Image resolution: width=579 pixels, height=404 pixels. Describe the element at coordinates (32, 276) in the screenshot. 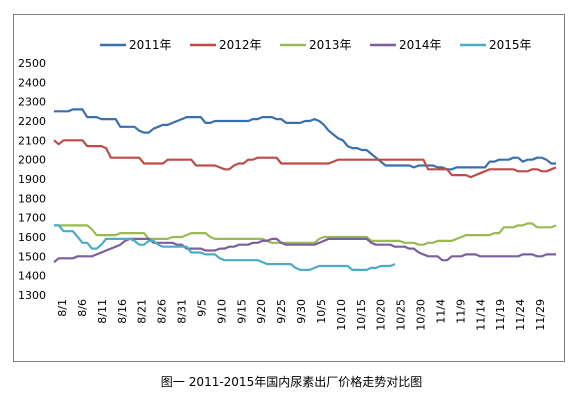

I see `y-tick-label: 1400` at that location.